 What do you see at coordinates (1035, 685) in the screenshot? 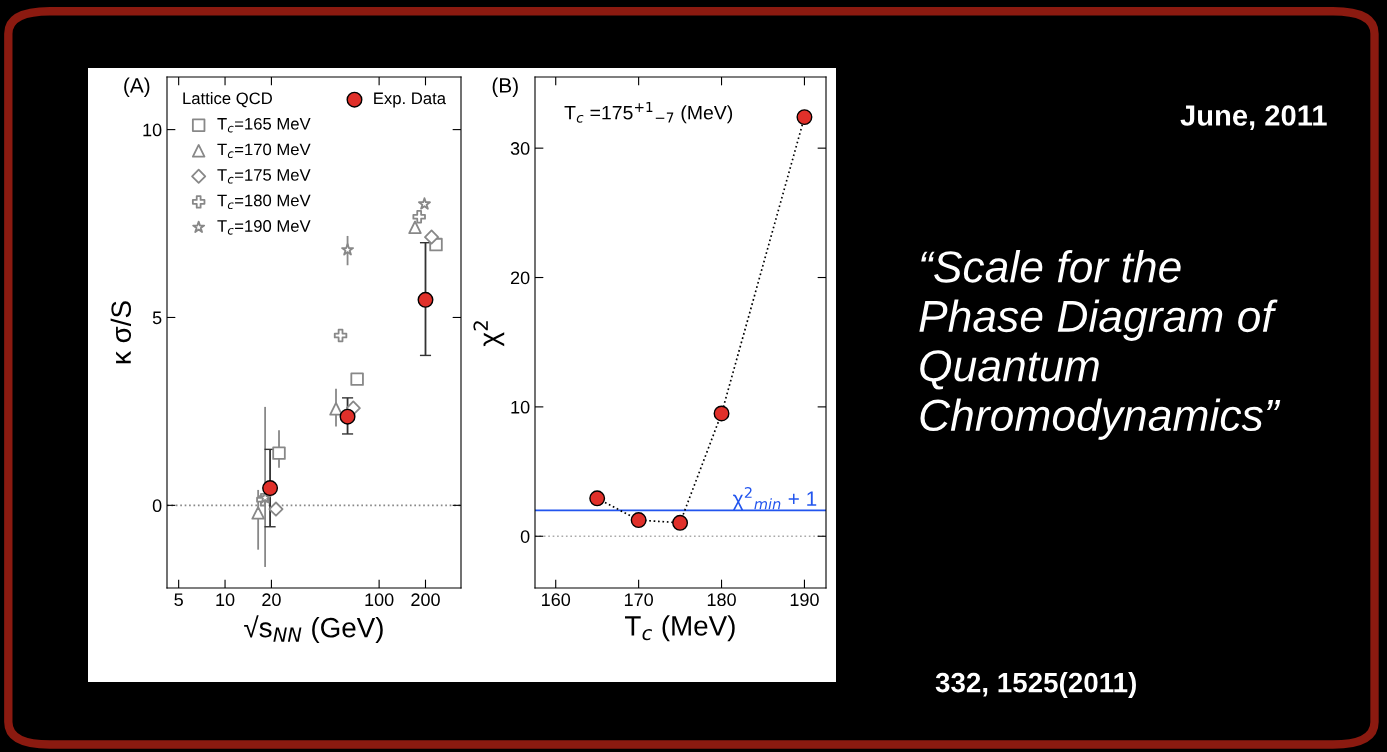
I see `text: 332, 1525(2011)` at bounding box center [1035, 685].